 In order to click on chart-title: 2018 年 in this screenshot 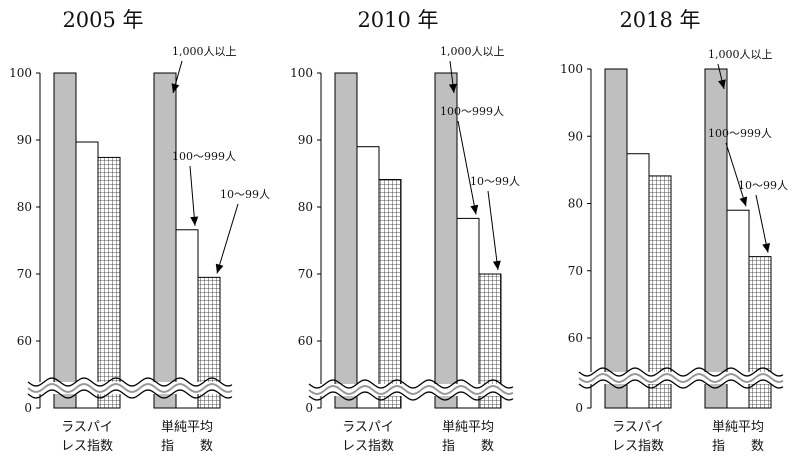, I will do `click(659, 20)`.